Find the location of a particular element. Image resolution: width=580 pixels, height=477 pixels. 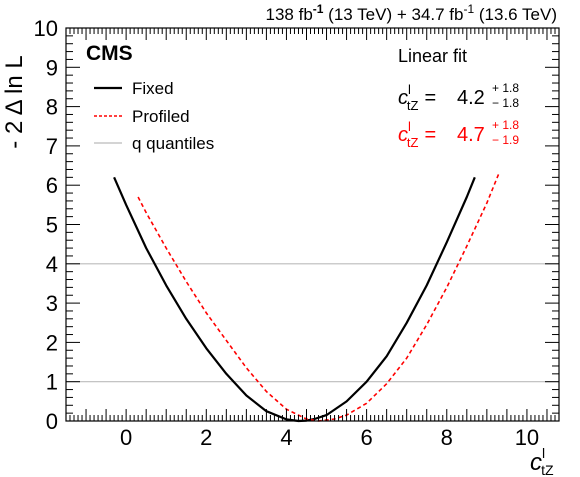

y-axis-label: - 2 Δ ln L is located at coordinates (14, 101).